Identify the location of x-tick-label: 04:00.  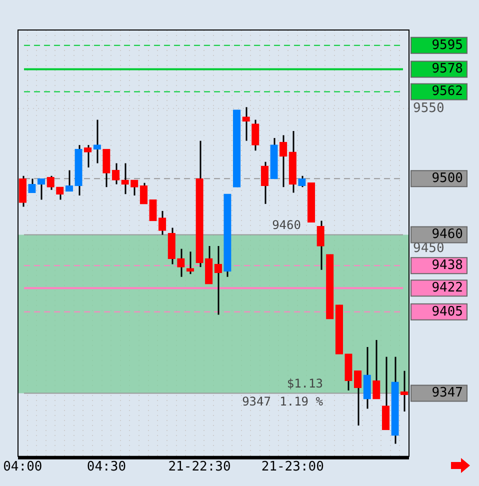
(22, 467).